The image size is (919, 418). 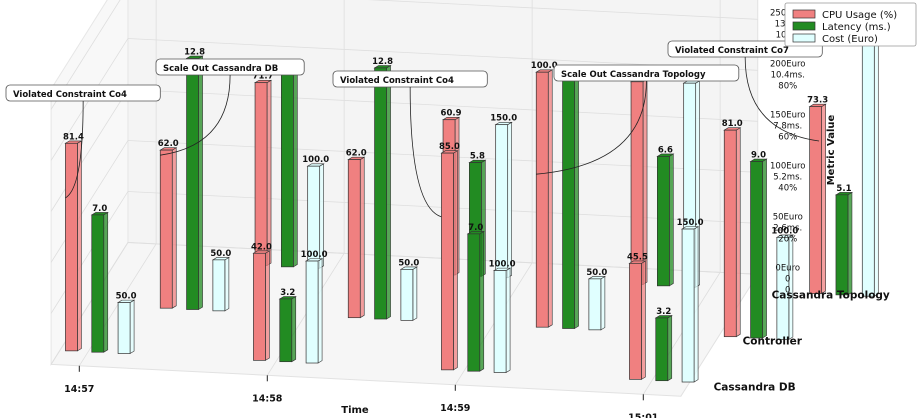 What do you see at coordinates (633, 75) in the screenshot?
I see `annotation-text: Scale Out Cassandra Topology` at bounding box center [633, 75].